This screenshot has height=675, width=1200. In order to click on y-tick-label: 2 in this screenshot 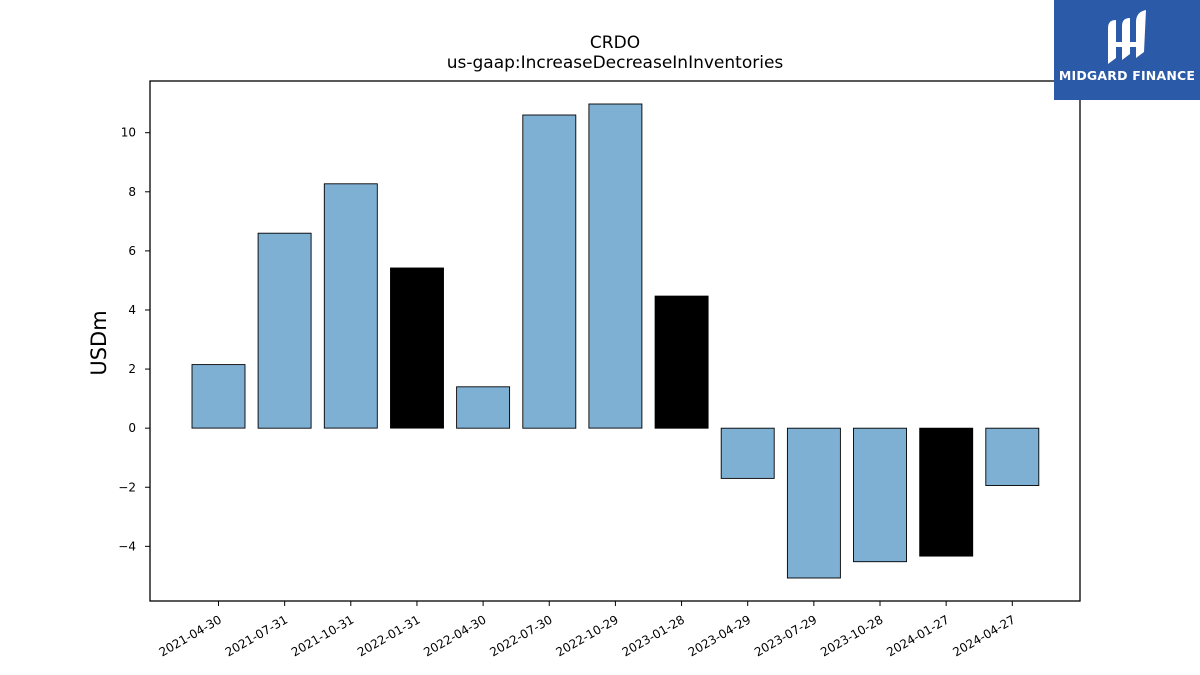, I will do `click(132, 369)`.